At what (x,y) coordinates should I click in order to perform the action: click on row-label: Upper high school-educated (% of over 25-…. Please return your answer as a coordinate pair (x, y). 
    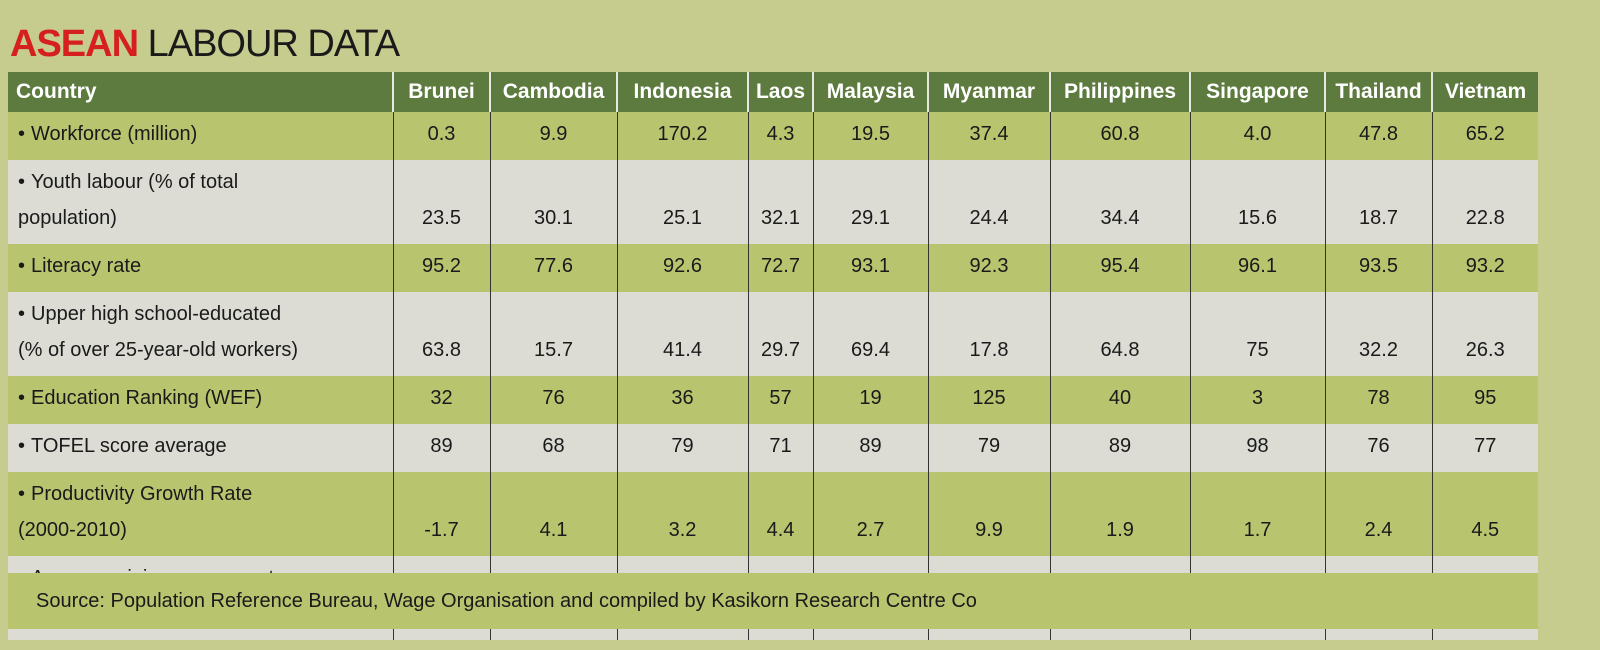
    Looking at the image, I should click on (201, 334).